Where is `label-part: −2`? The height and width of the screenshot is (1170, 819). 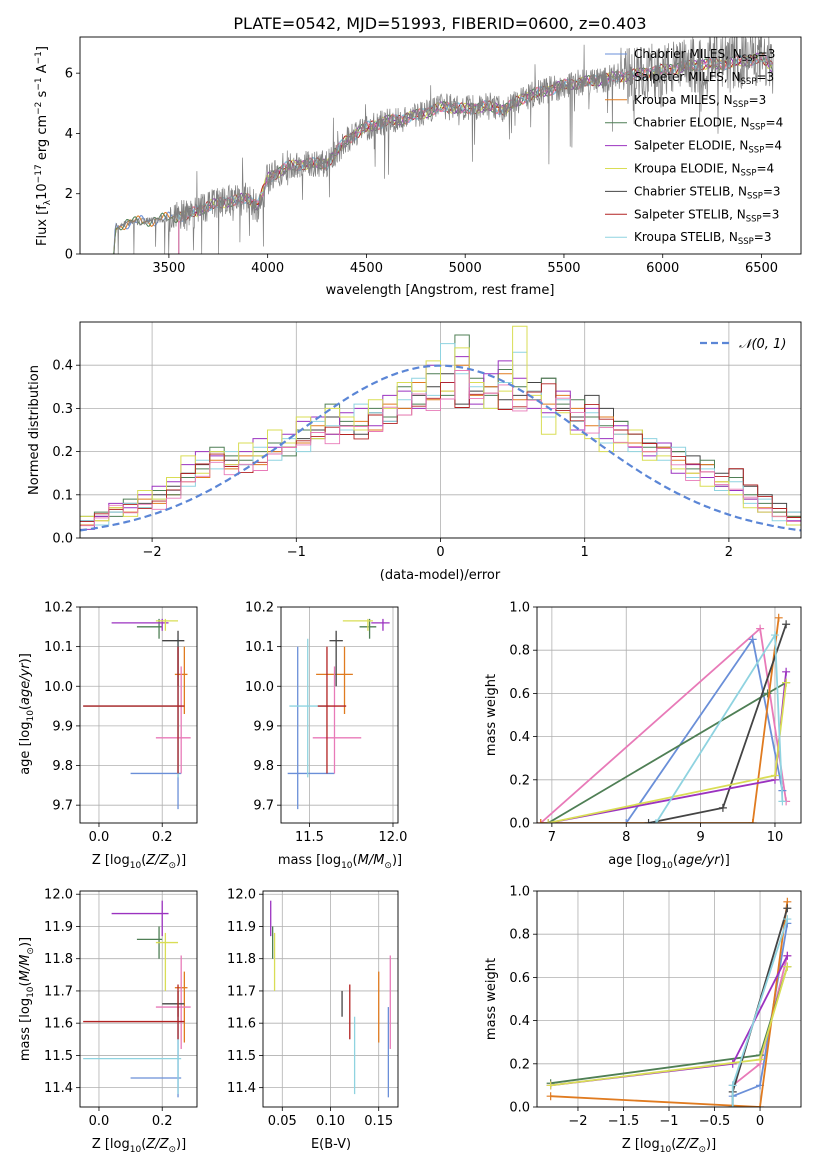
label-part: −2 is located at coordinates (39, 108).